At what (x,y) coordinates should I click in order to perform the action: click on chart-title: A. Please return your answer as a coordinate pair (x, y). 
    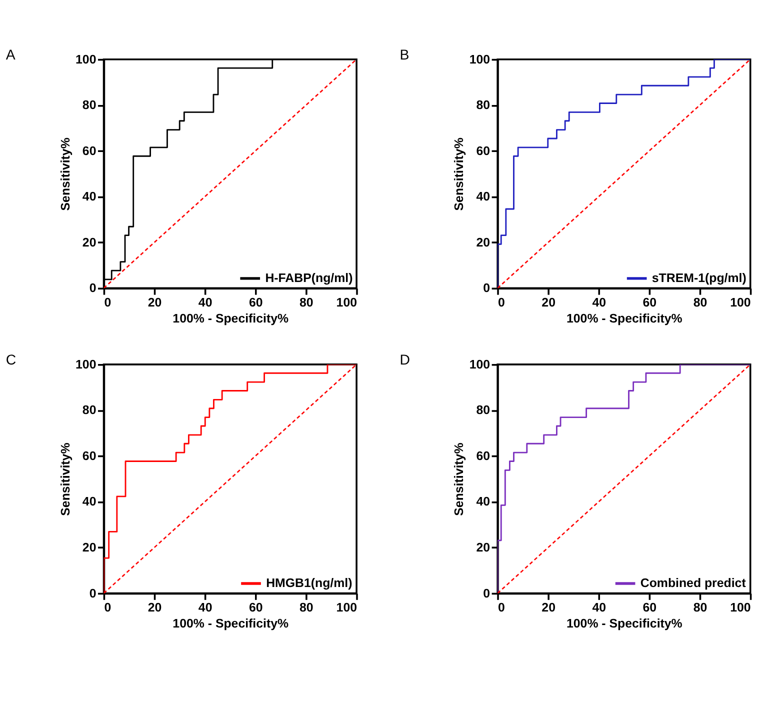
    Looking at the image, I should click on (11, 55).